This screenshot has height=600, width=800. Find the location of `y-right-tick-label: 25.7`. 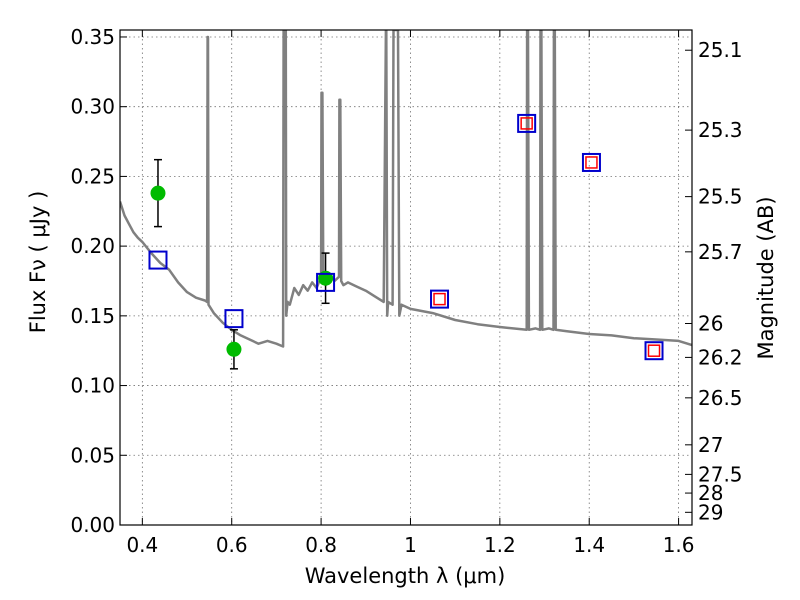

y-right-tick-label: 25.7 is located at coordinates (720, 252).